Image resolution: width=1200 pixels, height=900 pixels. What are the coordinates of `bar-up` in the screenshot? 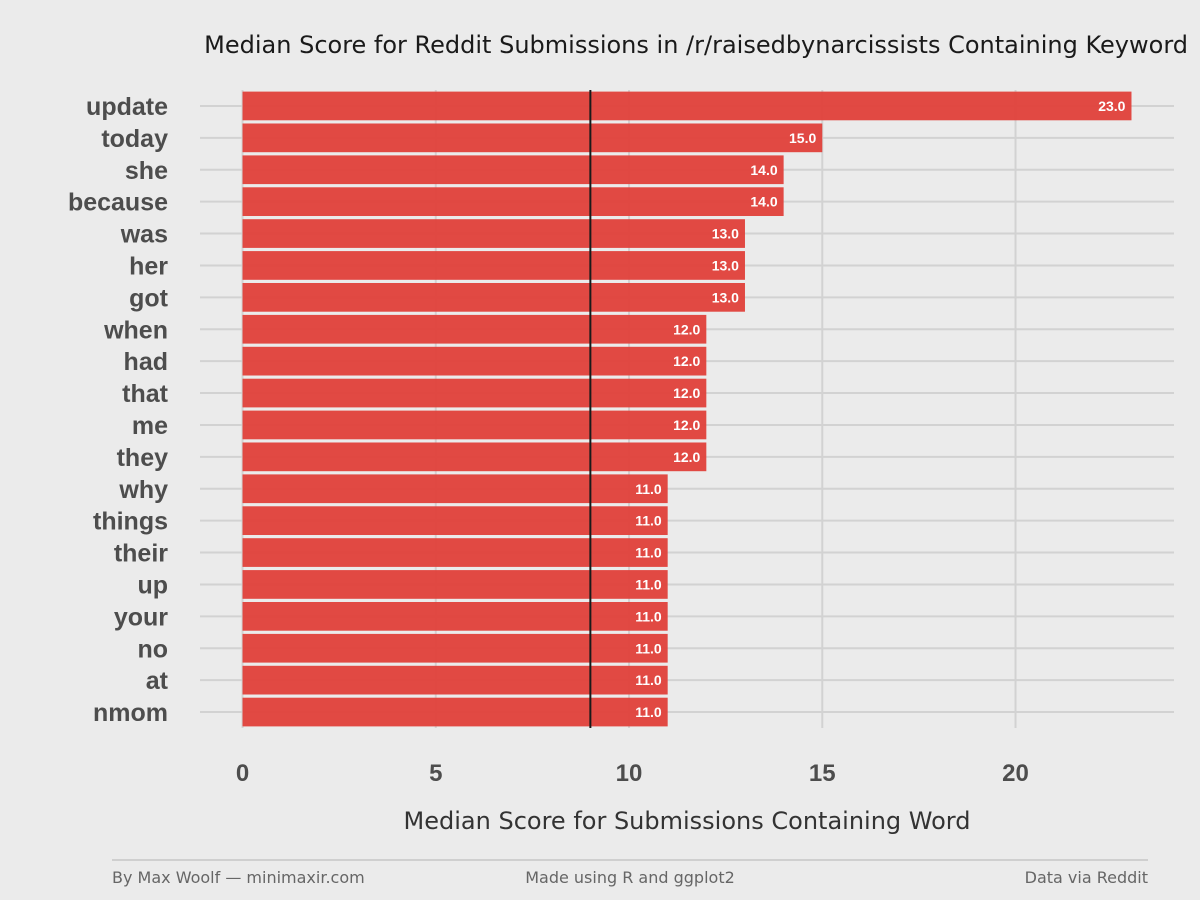 It's located at (455, 584).